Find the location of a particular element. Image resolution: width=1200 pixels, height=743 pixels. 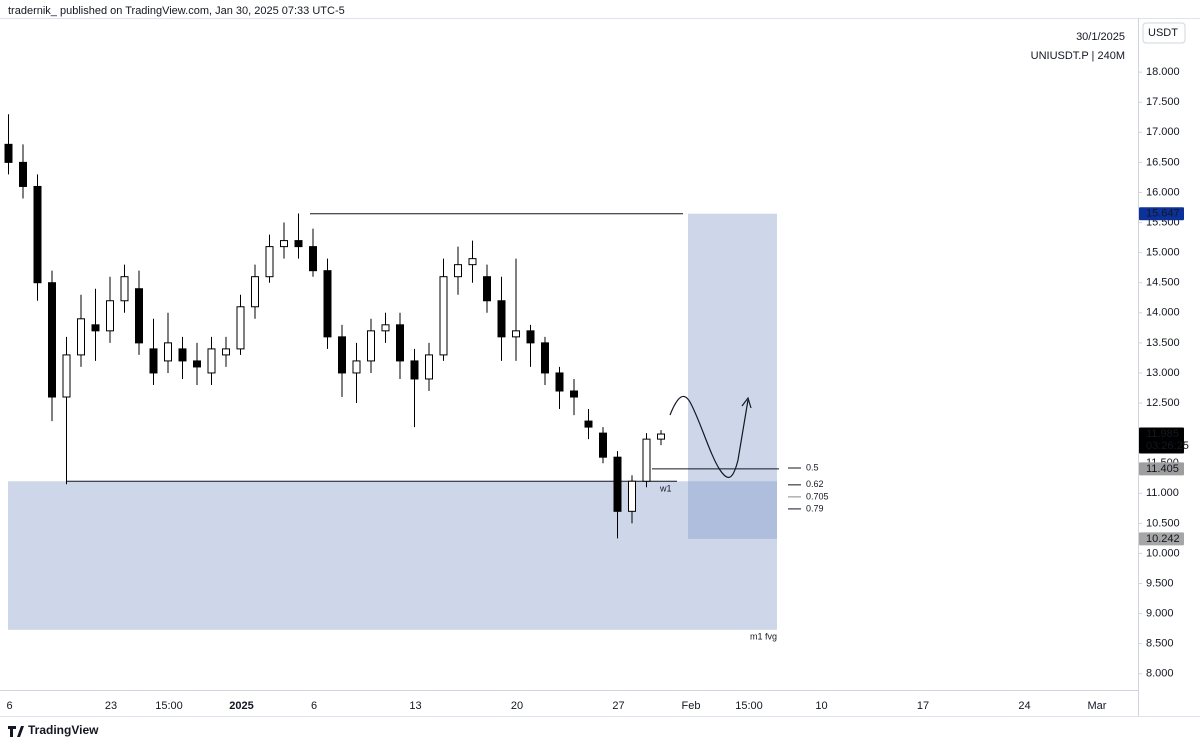

y-tick-label: 8.500 is located at coordinates (1160, 644).